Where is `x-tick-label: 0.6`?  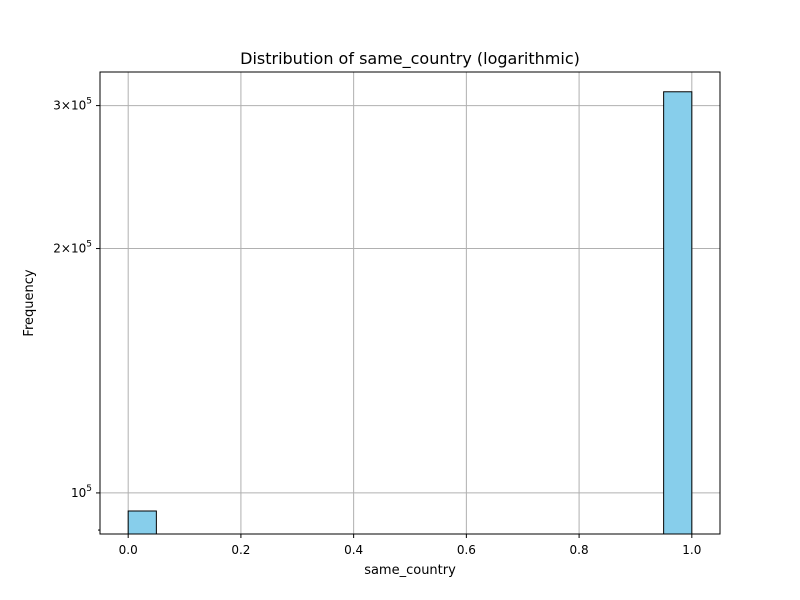
x-tick-label: 0.6 is located at coordinates (466, 550).